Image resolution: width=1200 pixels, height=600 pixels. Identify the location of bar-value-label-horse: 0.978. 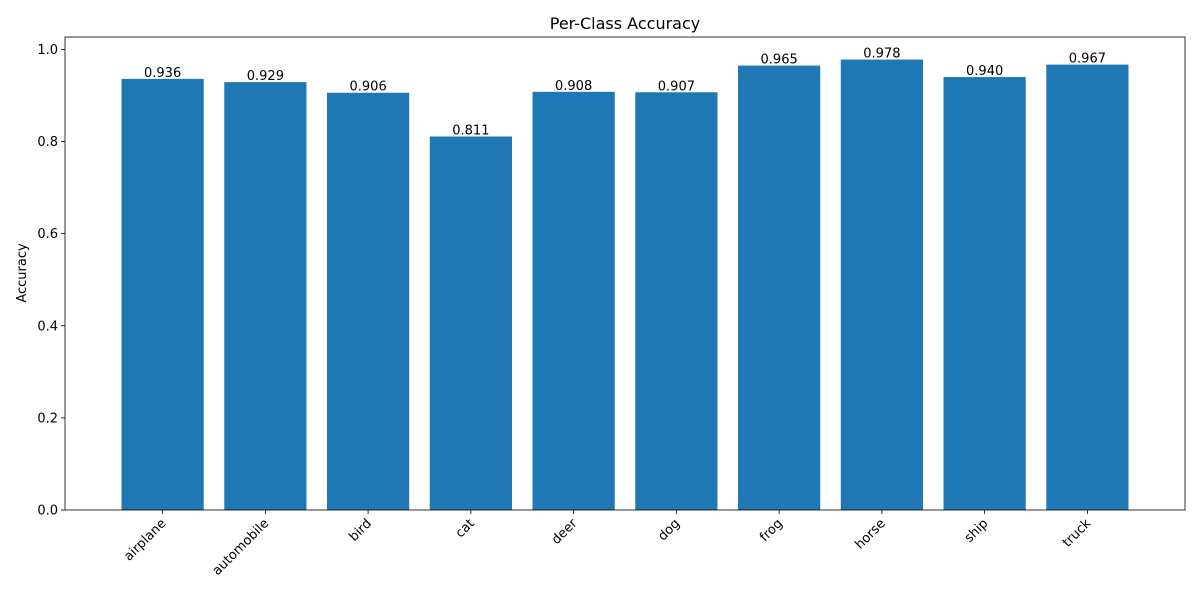
(881, 54).